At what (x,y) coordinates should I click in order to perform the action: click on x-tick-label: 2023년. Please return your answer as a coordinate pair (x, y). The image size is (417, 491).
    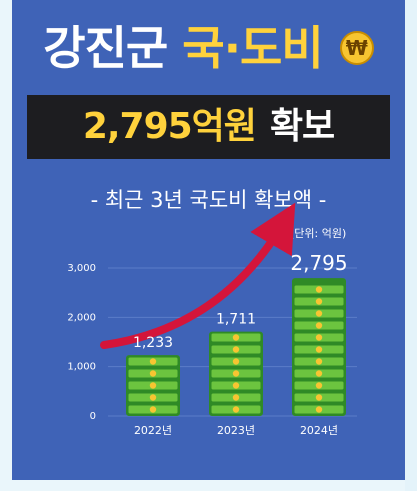
    Looking at the image, I should click on (236, 430).